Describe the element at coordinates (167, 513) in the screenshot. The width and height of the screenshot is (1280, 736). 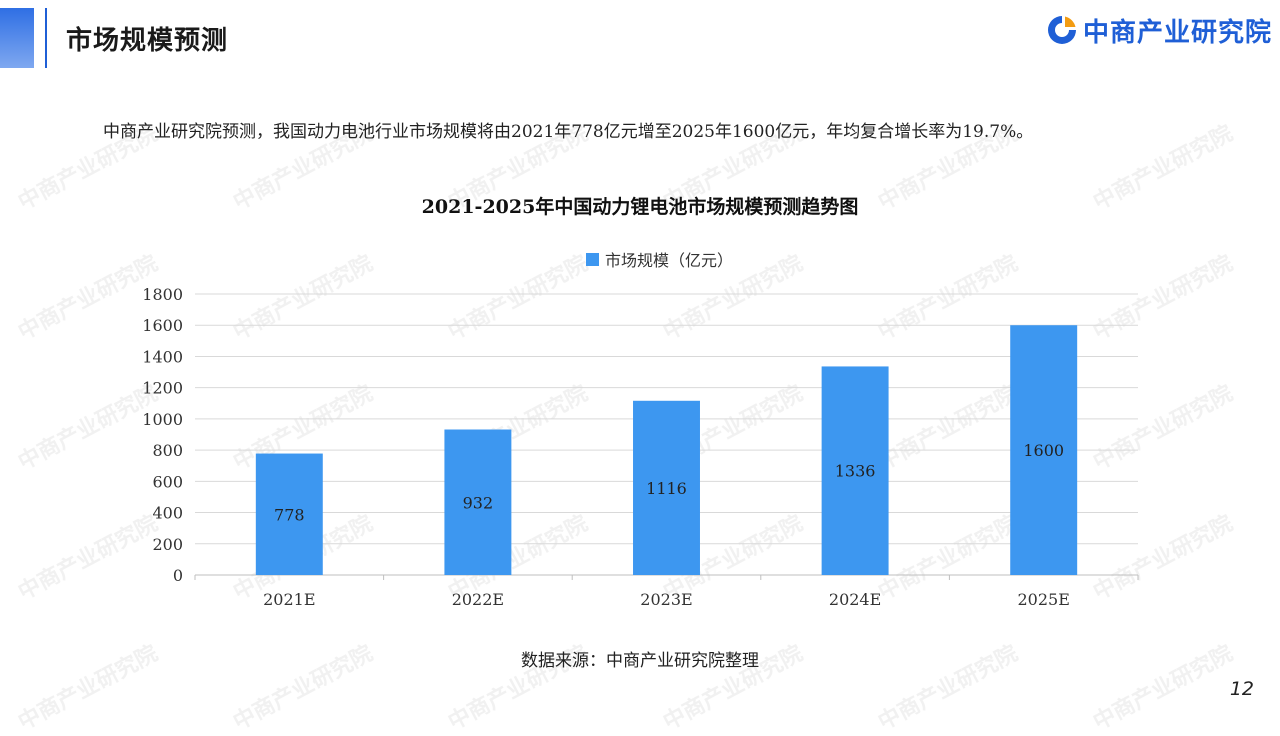
I see `y-tick-label: 400` at that location.